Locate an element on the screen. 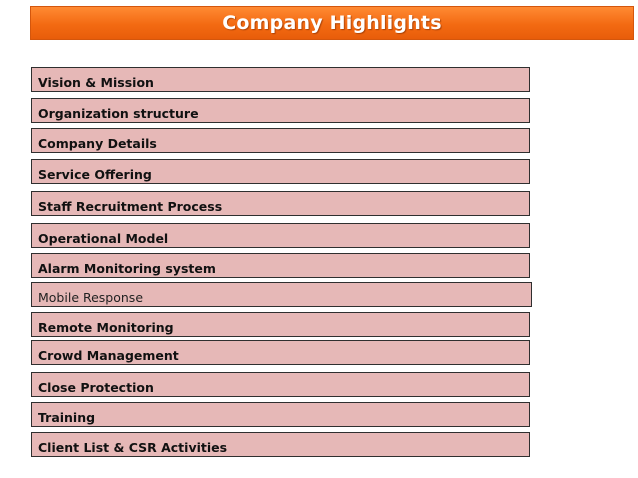 Image resolution: width=638 pixels, height=478 pixels. topic-client-list-csr: Client List & CSR Activities is located at coordinates (280, 444).